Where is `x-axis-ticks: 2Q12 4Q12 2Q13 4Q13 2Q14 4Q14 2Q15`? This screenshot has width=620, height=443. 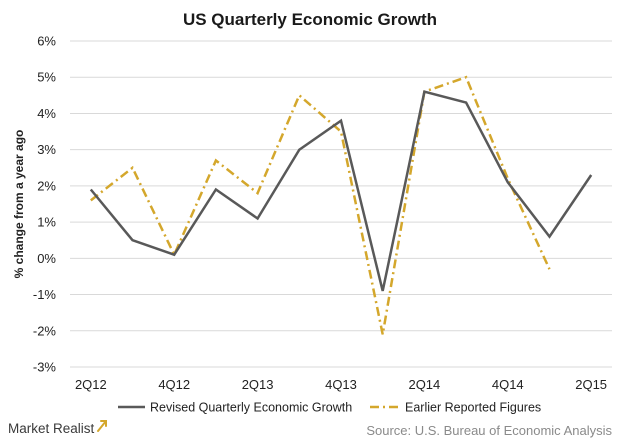 x-axis-ticks: 2Q12 4Q12 2Q13 4Q13 2Q14 4Q14 2Q15 is located at coordinates (341, 384).